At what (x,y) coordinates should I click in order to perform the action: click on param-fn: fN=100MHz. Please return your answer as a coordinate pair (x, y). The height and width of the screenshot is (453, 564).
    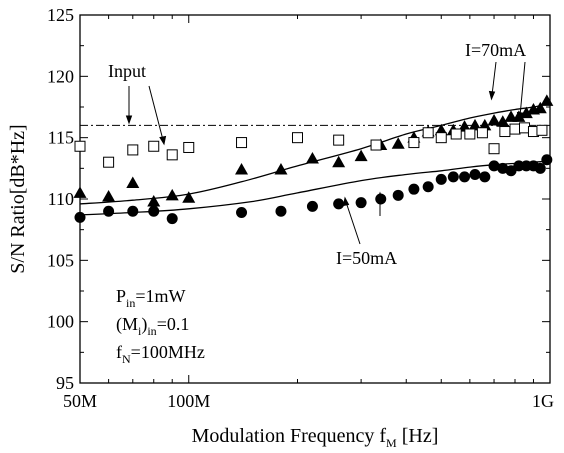
    Looking at the image, I should click on (160, 354).